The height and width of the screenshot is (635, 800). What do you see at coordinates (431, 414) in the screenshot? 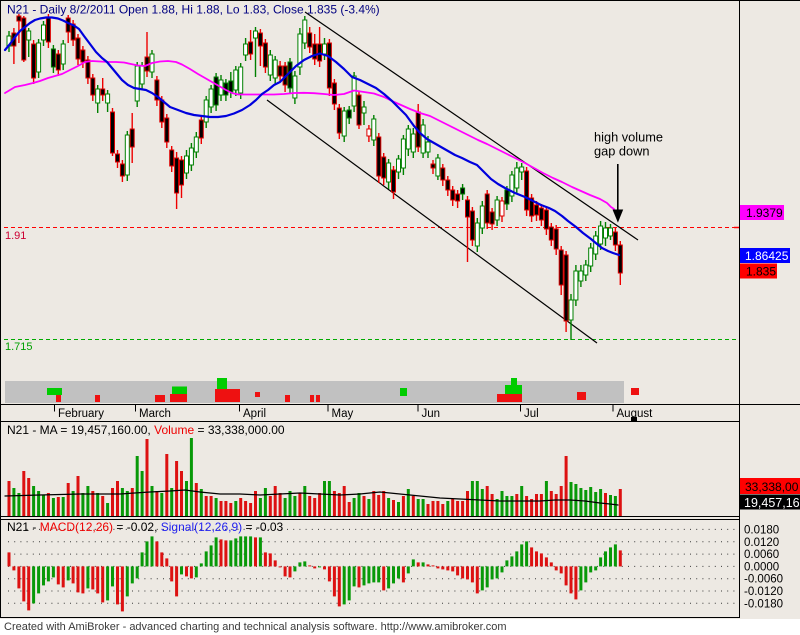
I see `svg-text: Jun` at bounding box center [431, 414].